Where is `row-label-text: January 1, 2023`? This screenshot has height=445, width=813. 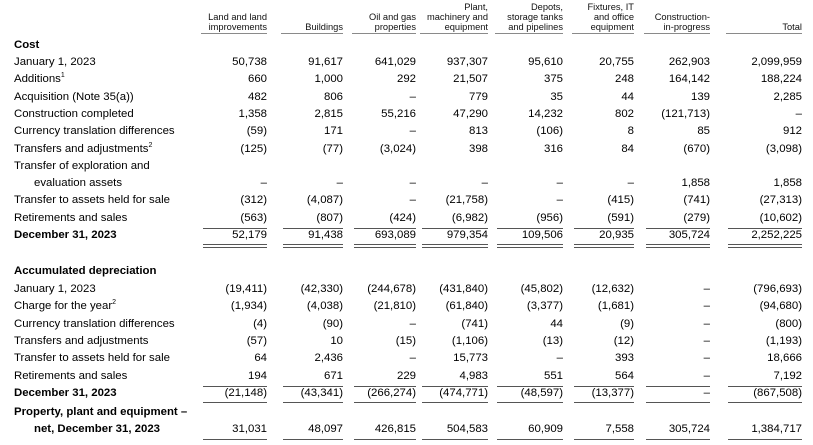 row-label-text: January 1, 2023 is located at coordinates (55, 62).